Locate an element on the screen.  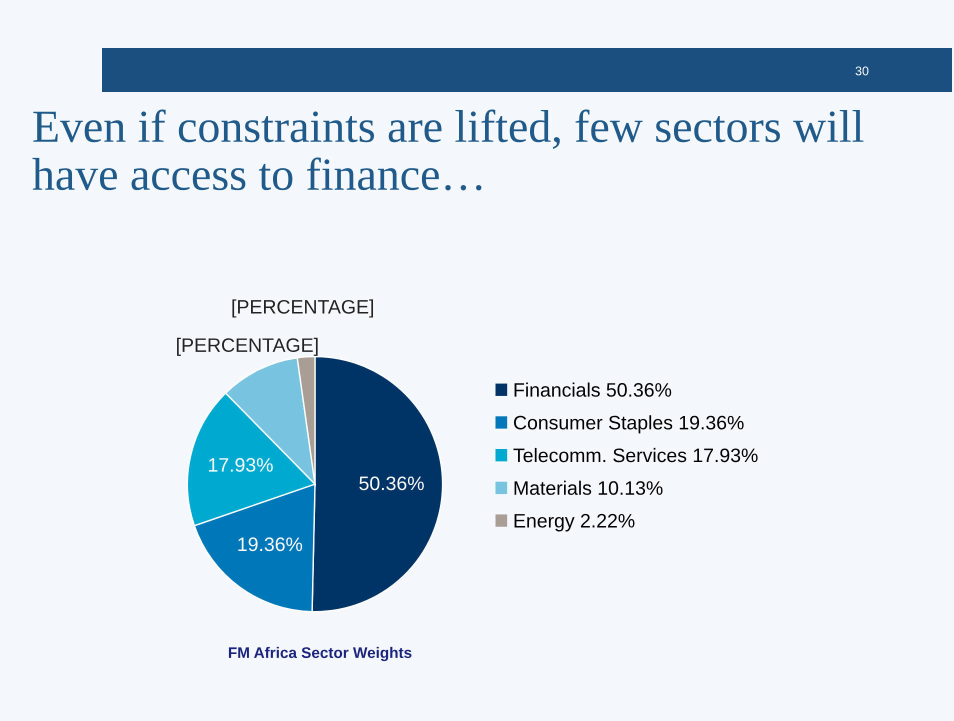
text: FM Africa Sector Weights is located at coordinates (320, 654).